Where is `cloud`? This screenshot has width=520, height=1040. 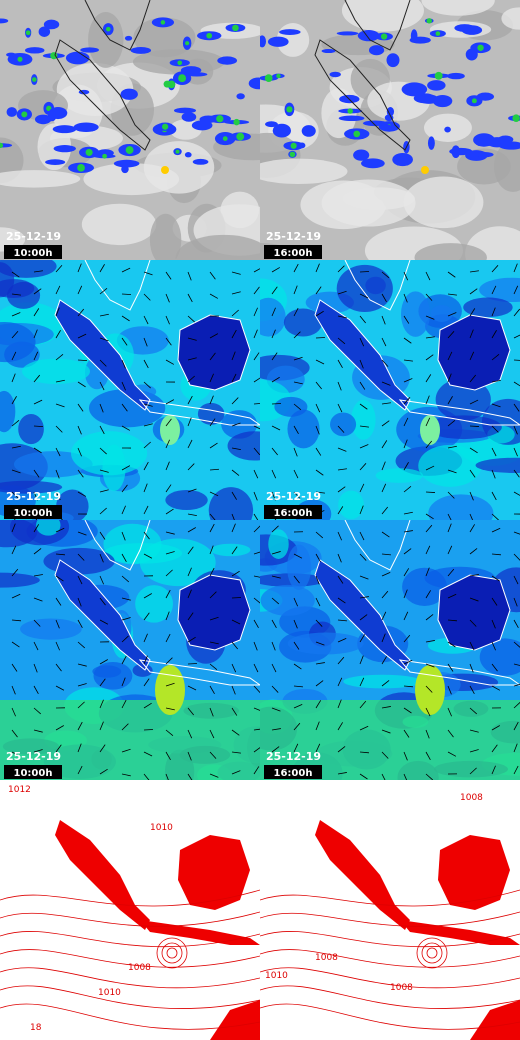 cloud is located at coordinates (458, 8).